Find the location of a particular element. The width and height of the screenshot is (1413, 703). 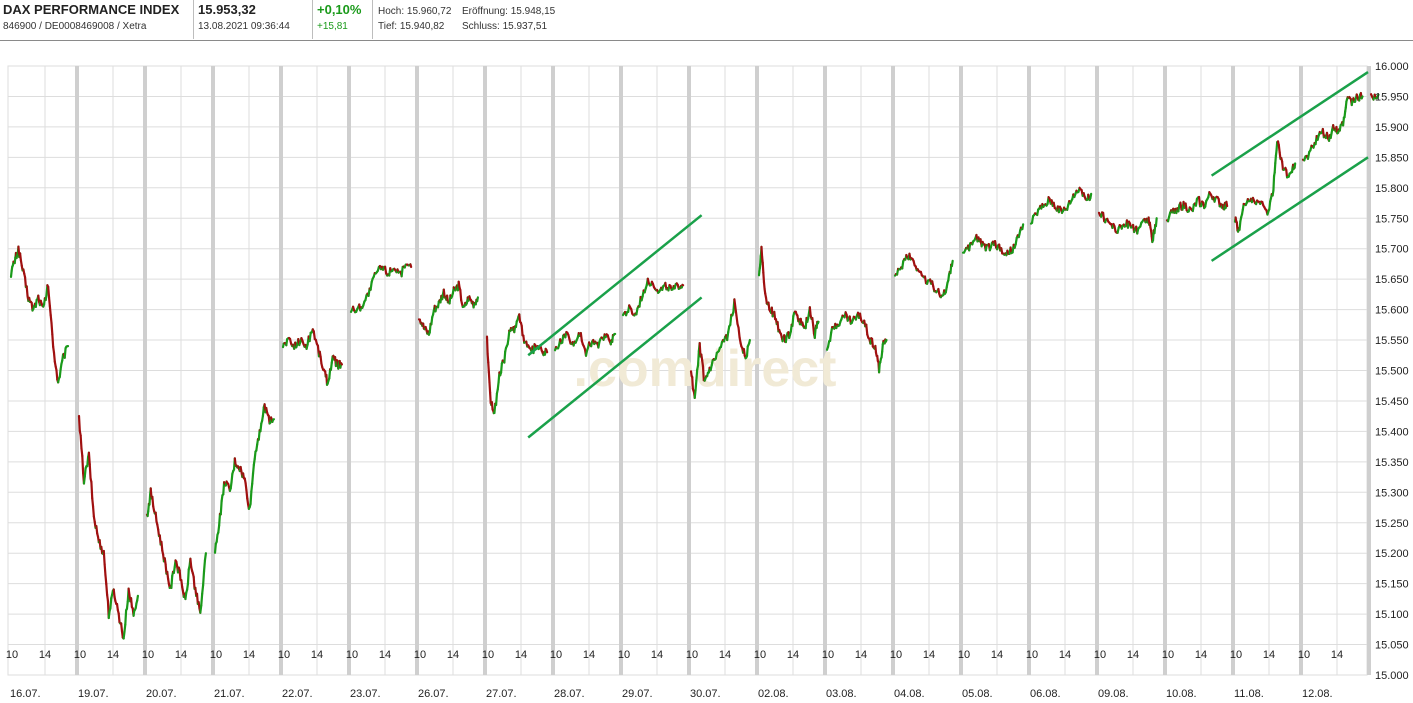

x-date-label: 26.07. is located at coordinates (433, 694).